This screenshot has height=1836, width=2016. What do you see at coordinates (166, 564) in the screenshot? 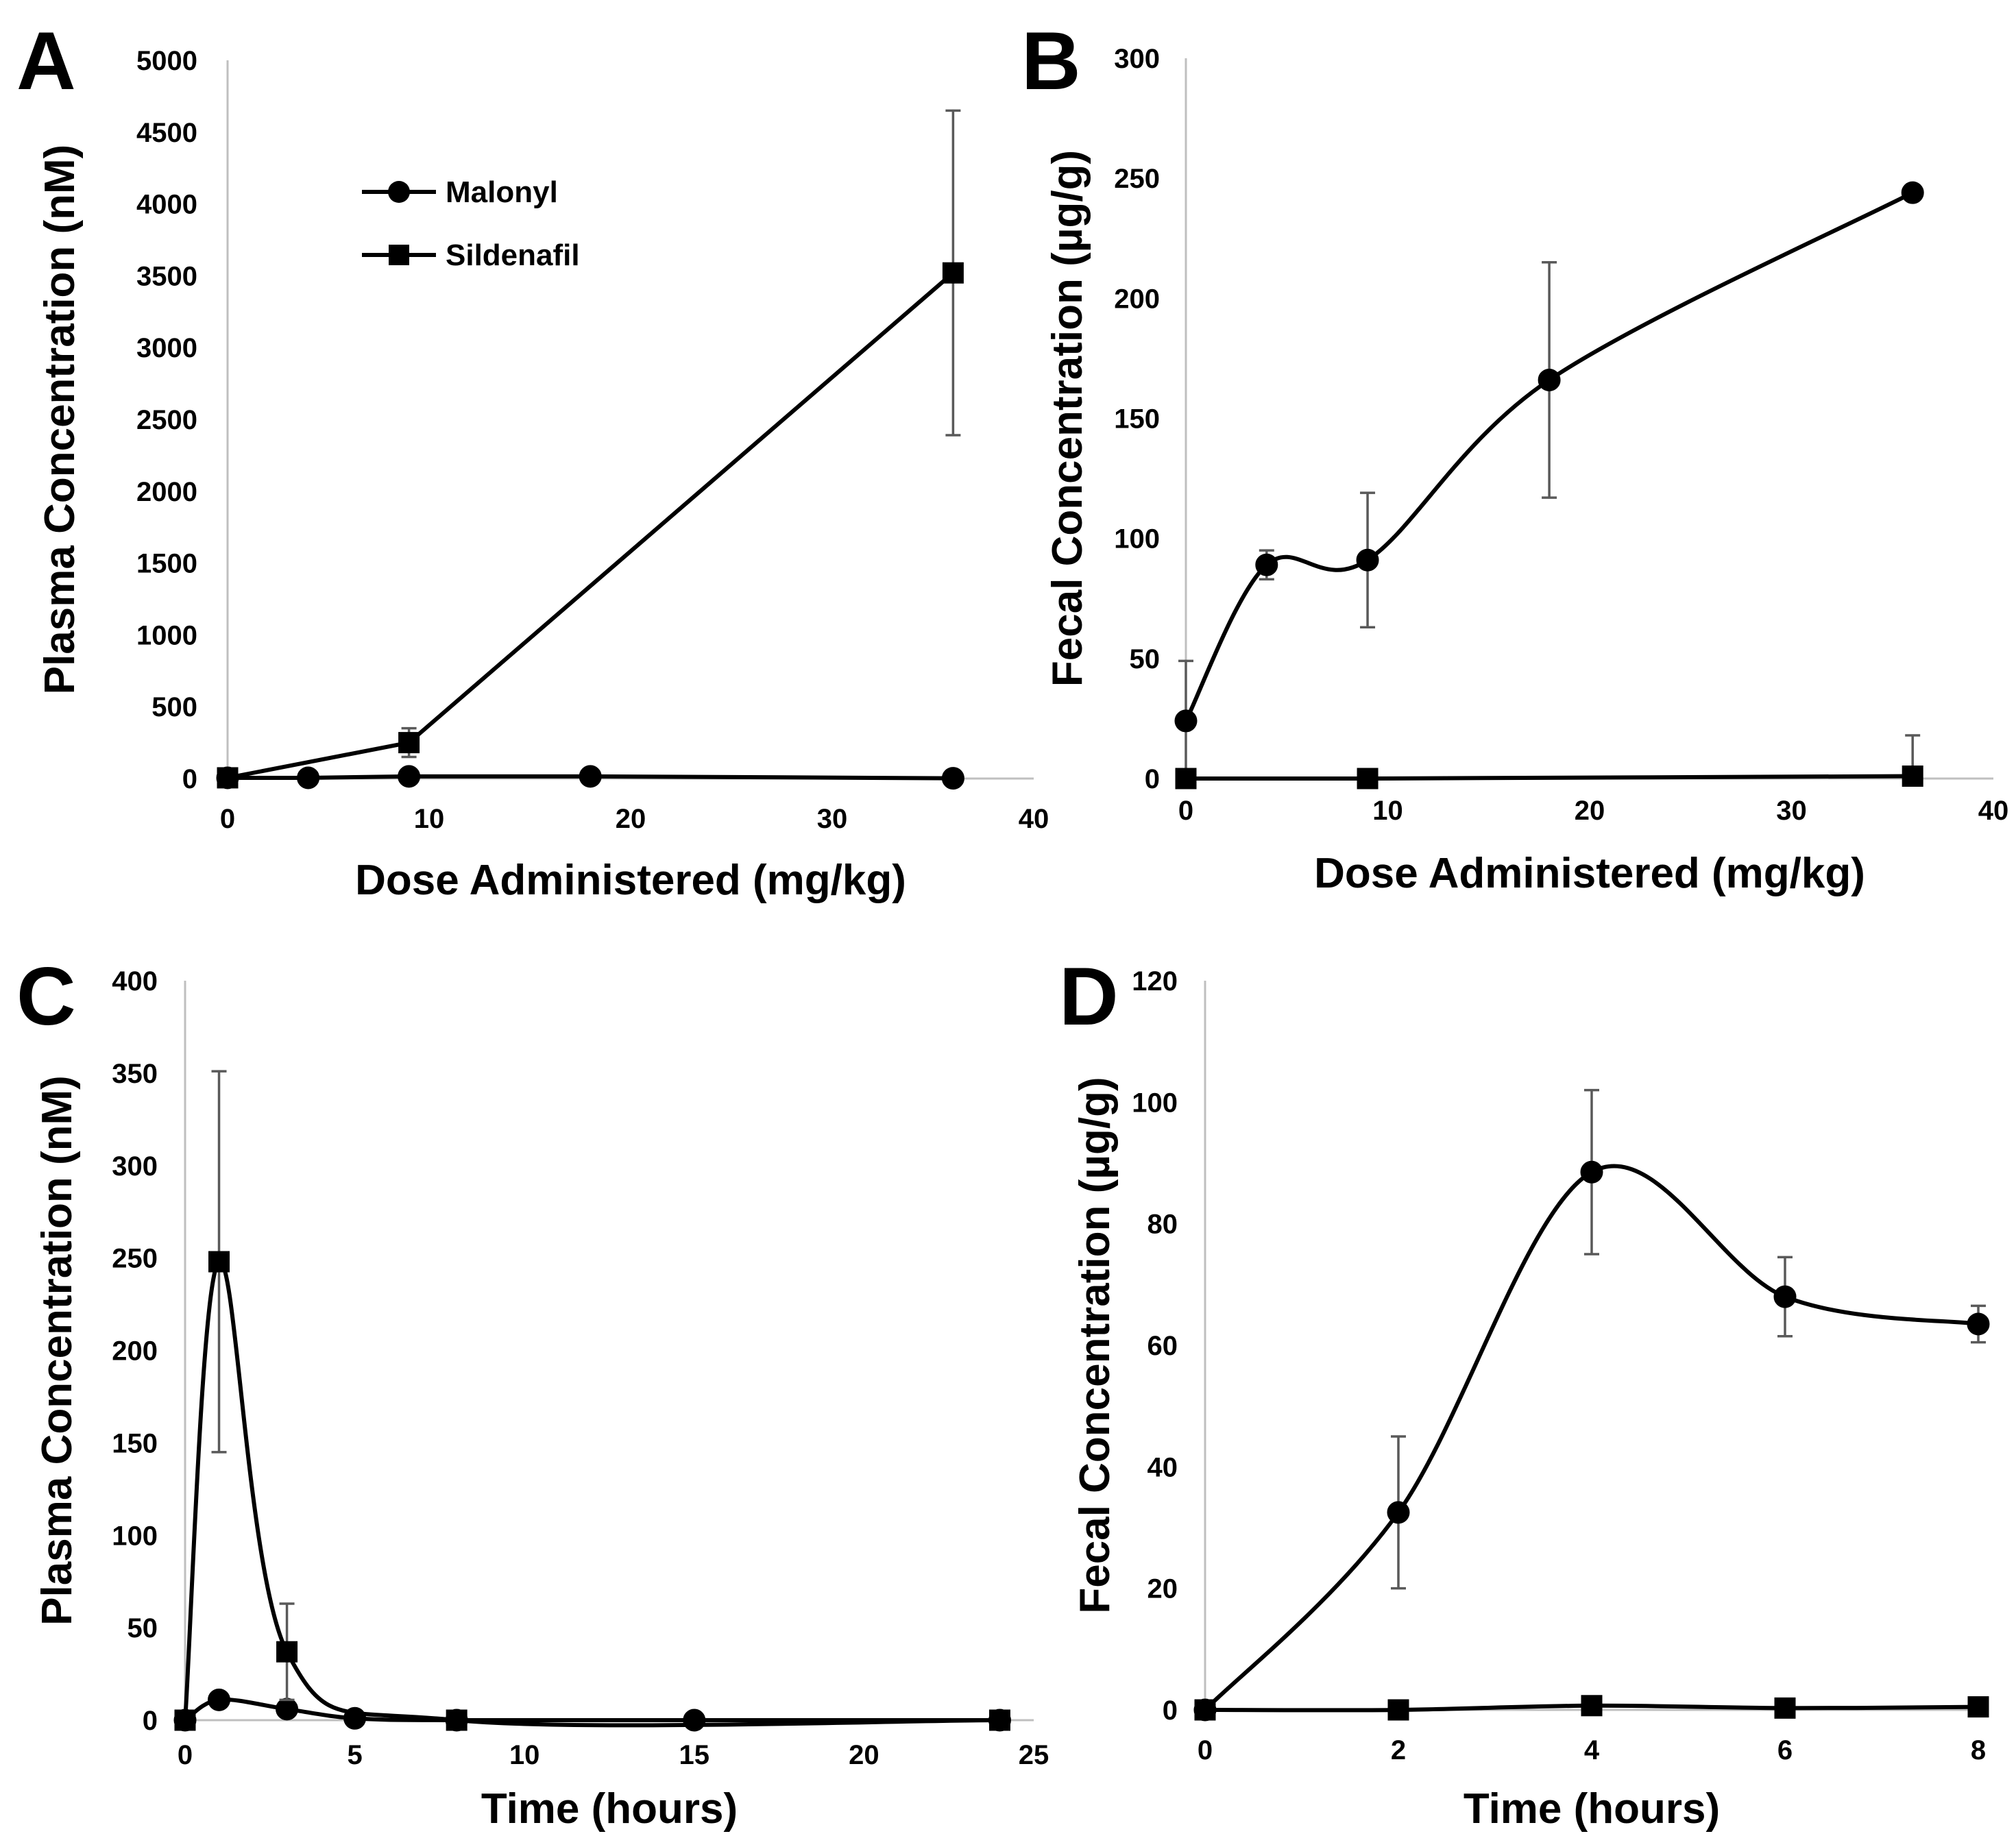
I see `y-tick-label: 1500` at bounding box center [166, 564].